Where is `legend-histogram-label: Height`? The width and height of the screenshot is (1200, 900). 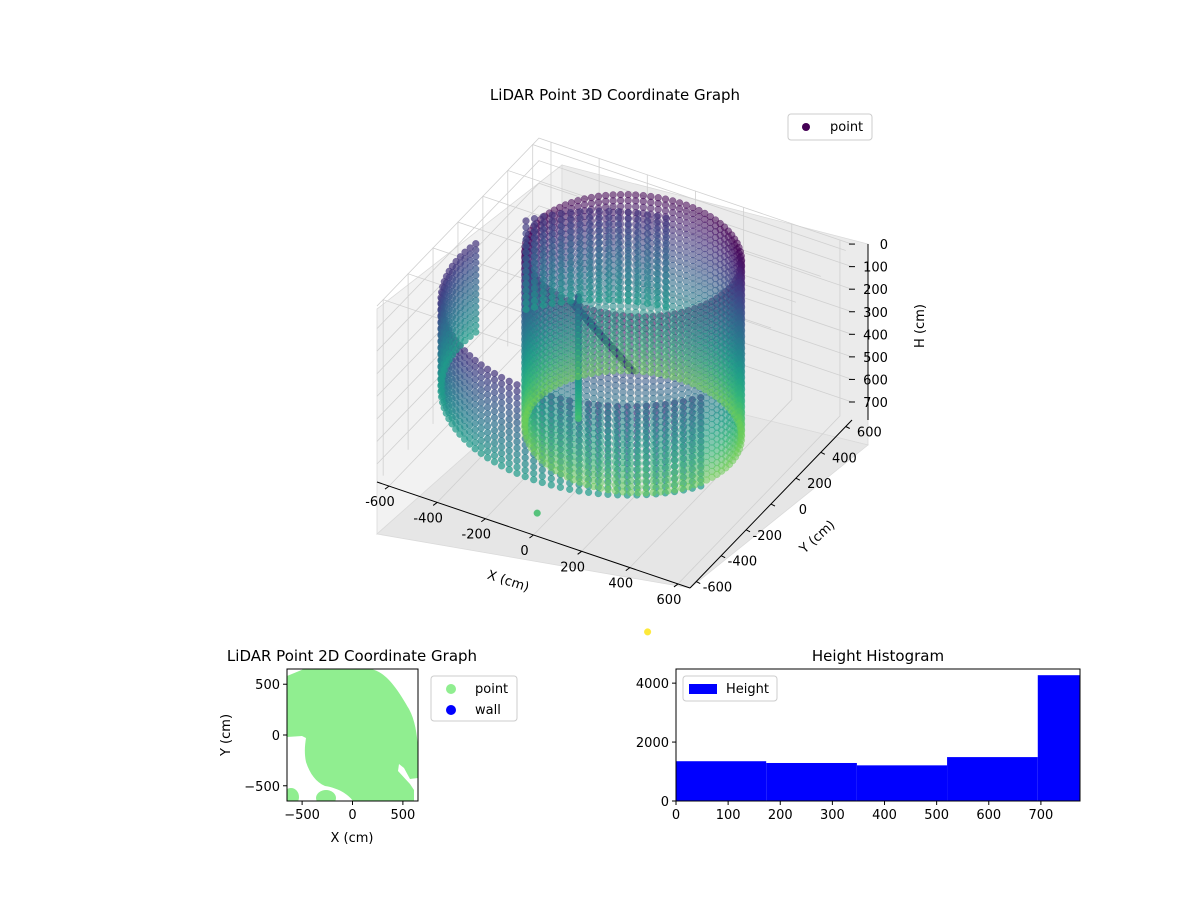
legend-histogram-label: Height is located at coordinates (747, 689).